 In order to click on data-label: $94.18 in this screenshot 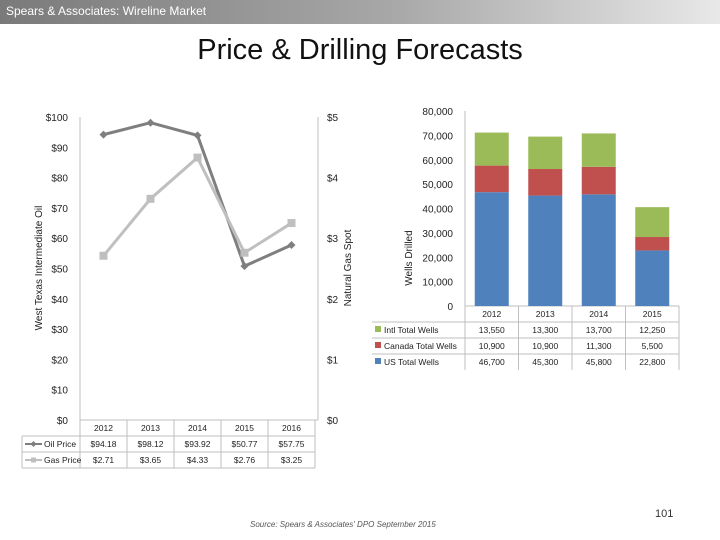, I will do `click(104, 444)`.